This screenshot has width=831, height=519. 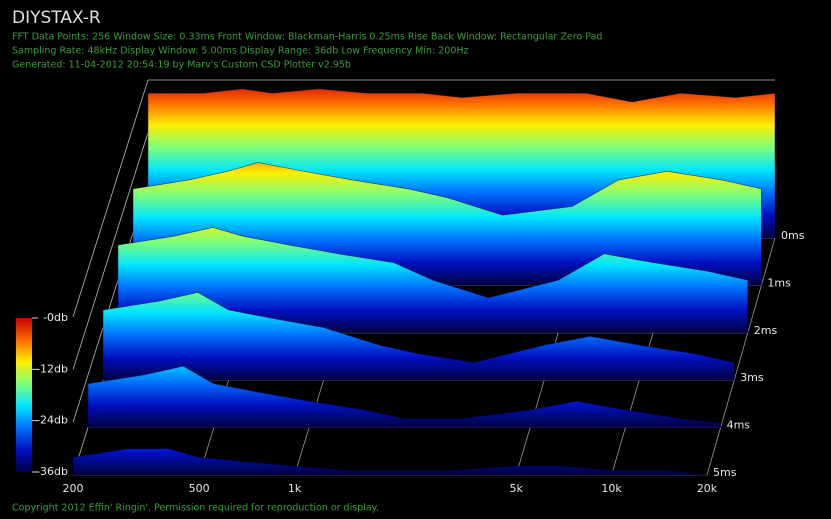 I want to click on colorbar-label: -36db, so click(x=52, y=471).